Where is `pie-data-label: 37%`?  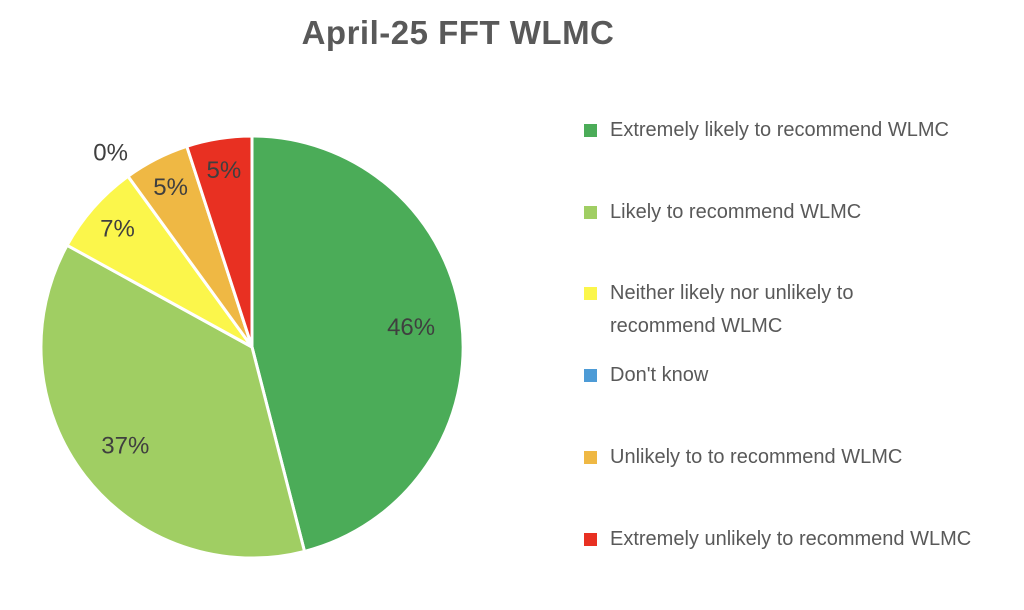
pie-data-label: 37% is located at coordinates (125, 445).